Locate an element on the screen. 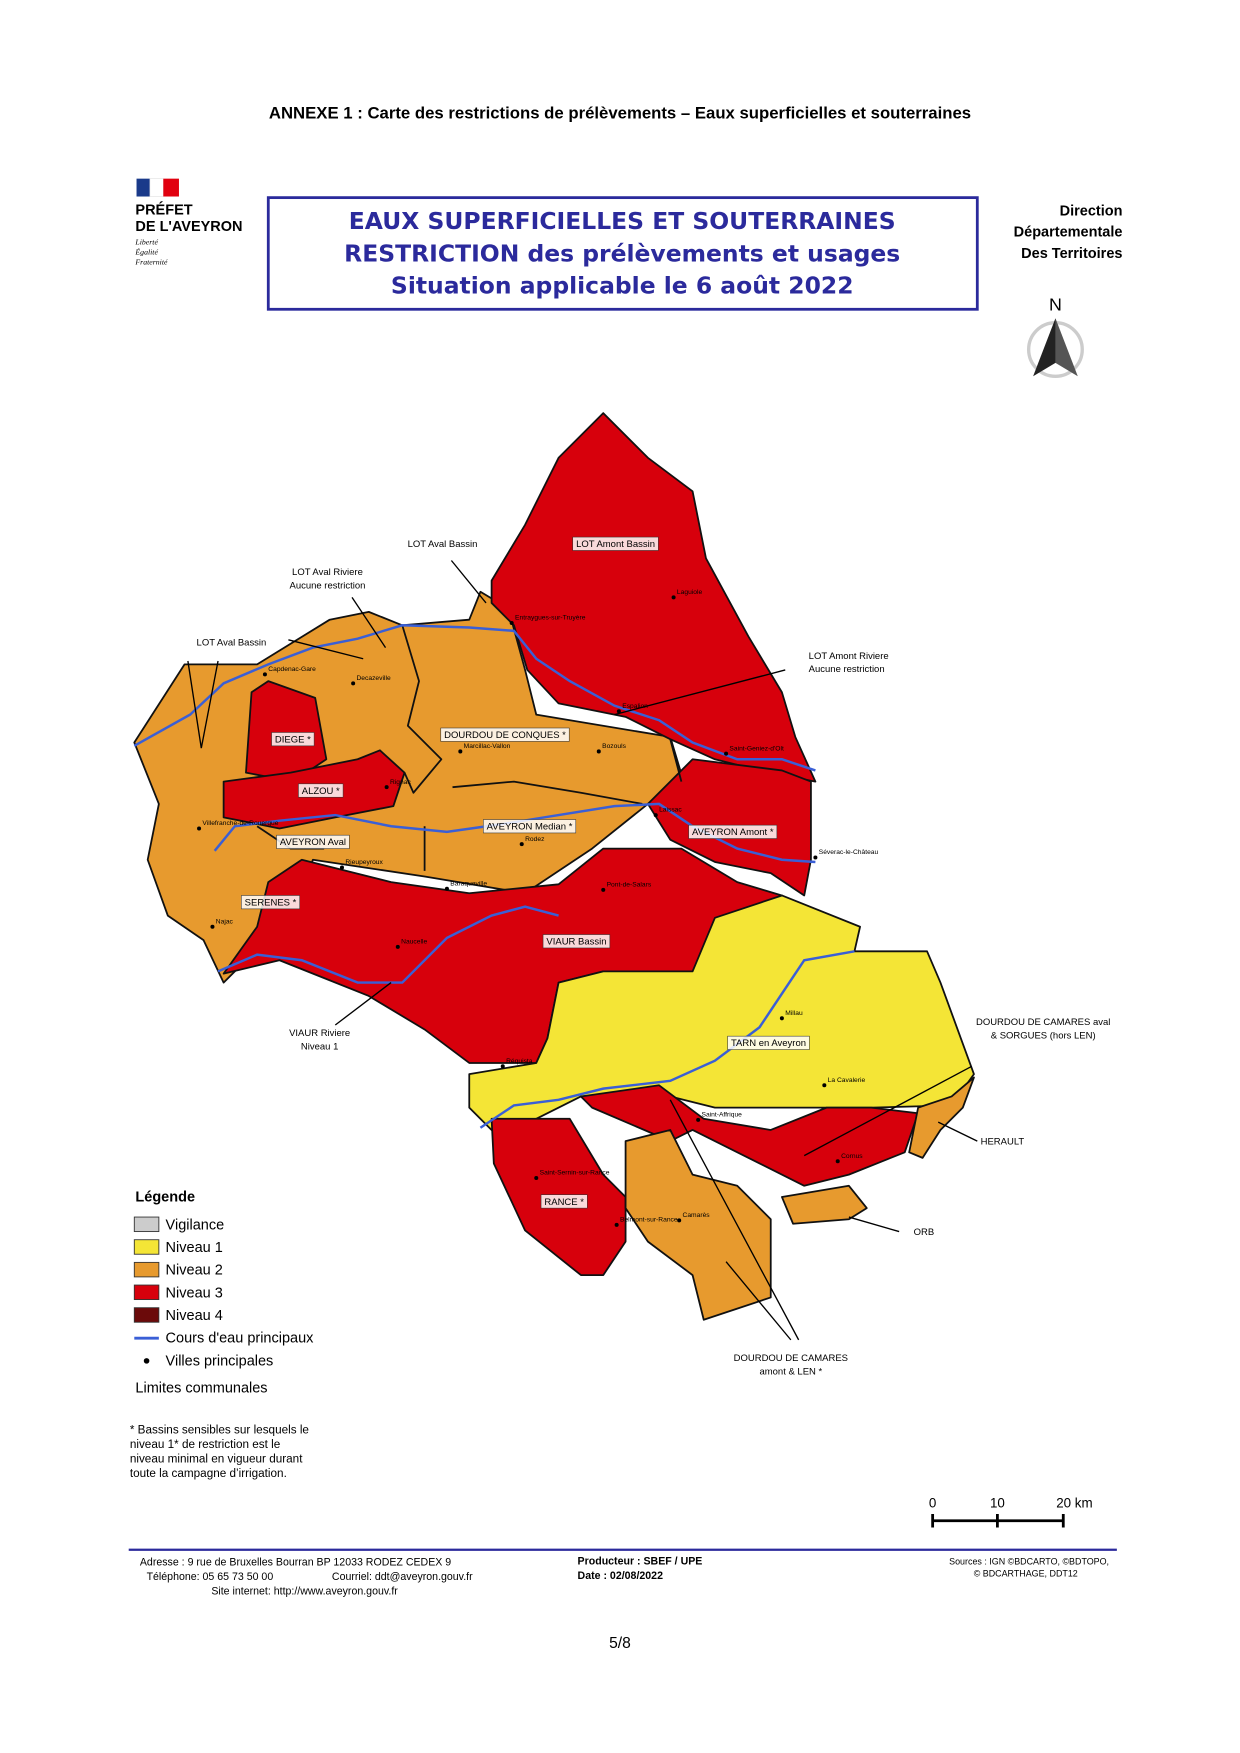  north-arrow is located at coordinates (1055, 348).